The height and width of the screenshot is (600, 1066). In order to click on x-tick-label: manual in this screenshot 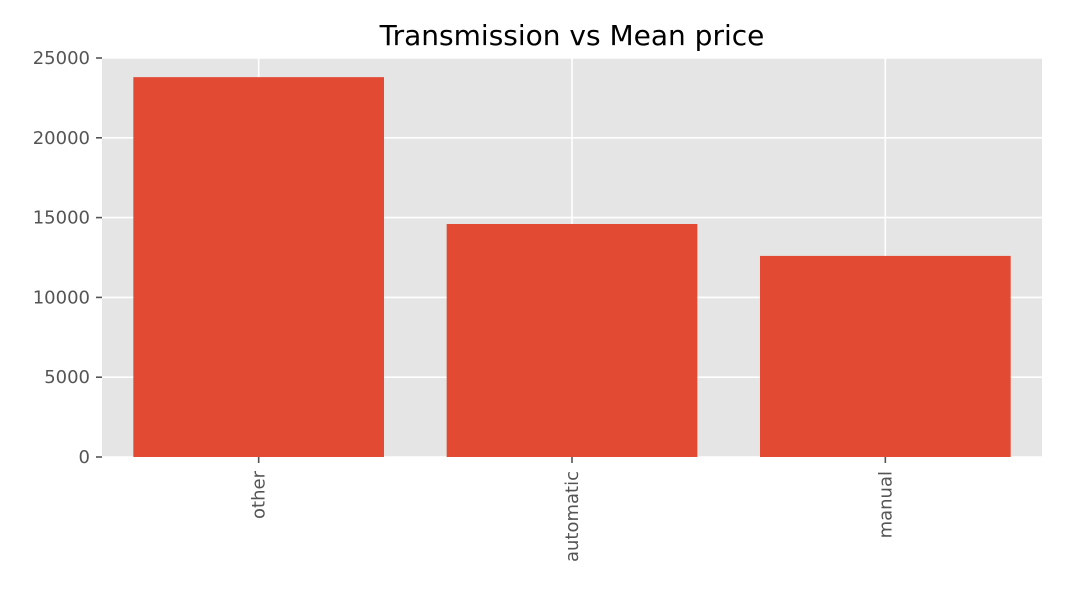, I will do `click(885, 504)`.